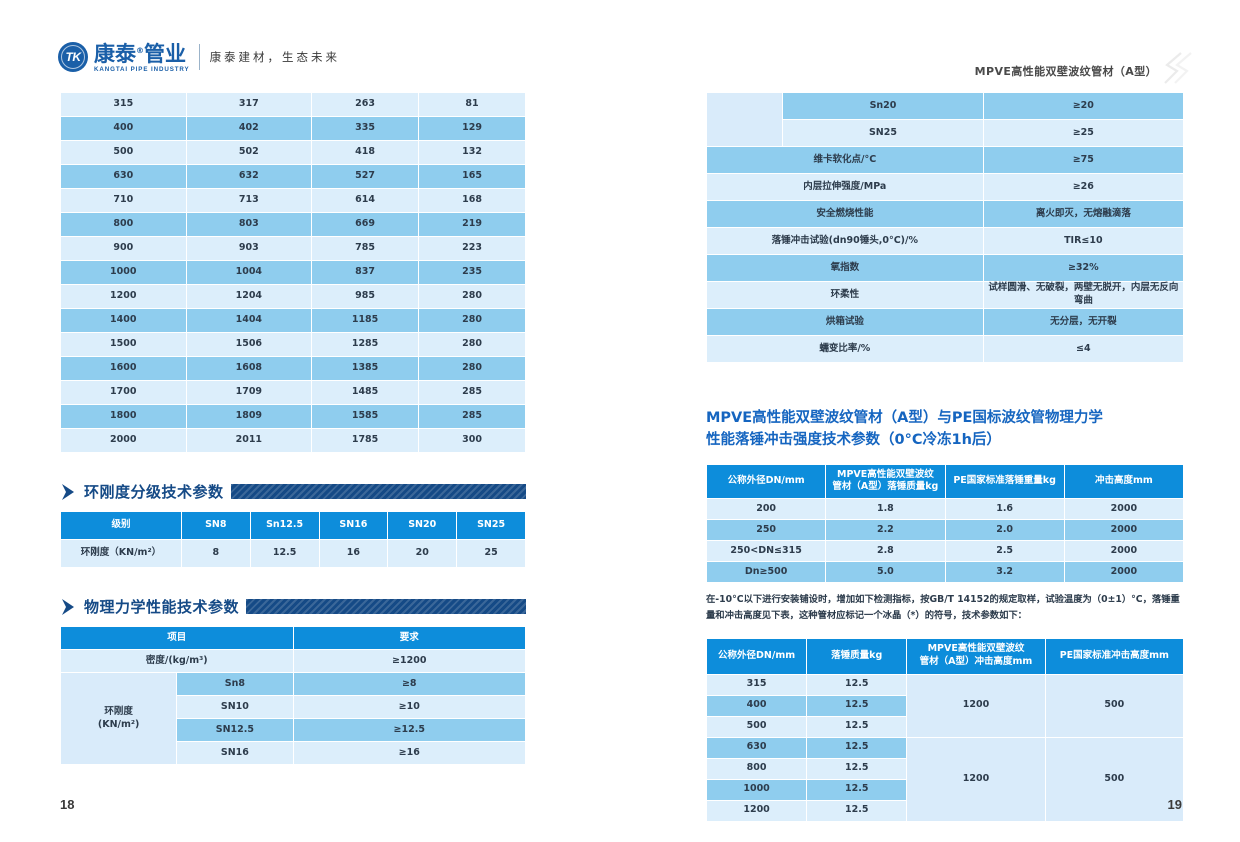 This screenshot has height=842, width=1240. What do you see at coordinates (885, 481) in the screenshot?
I see `cmp-header-mpve: MPVE高性能双壁波纹 管材（A型）落锤质量kg` at bounding box center [885, 481].